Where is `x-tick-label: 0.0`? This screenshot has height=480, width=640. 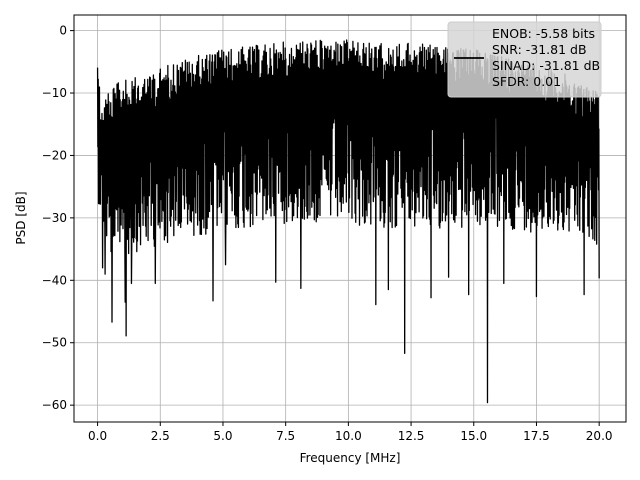
x-tick-label: 0.0 is located at coordinates (97, 436).